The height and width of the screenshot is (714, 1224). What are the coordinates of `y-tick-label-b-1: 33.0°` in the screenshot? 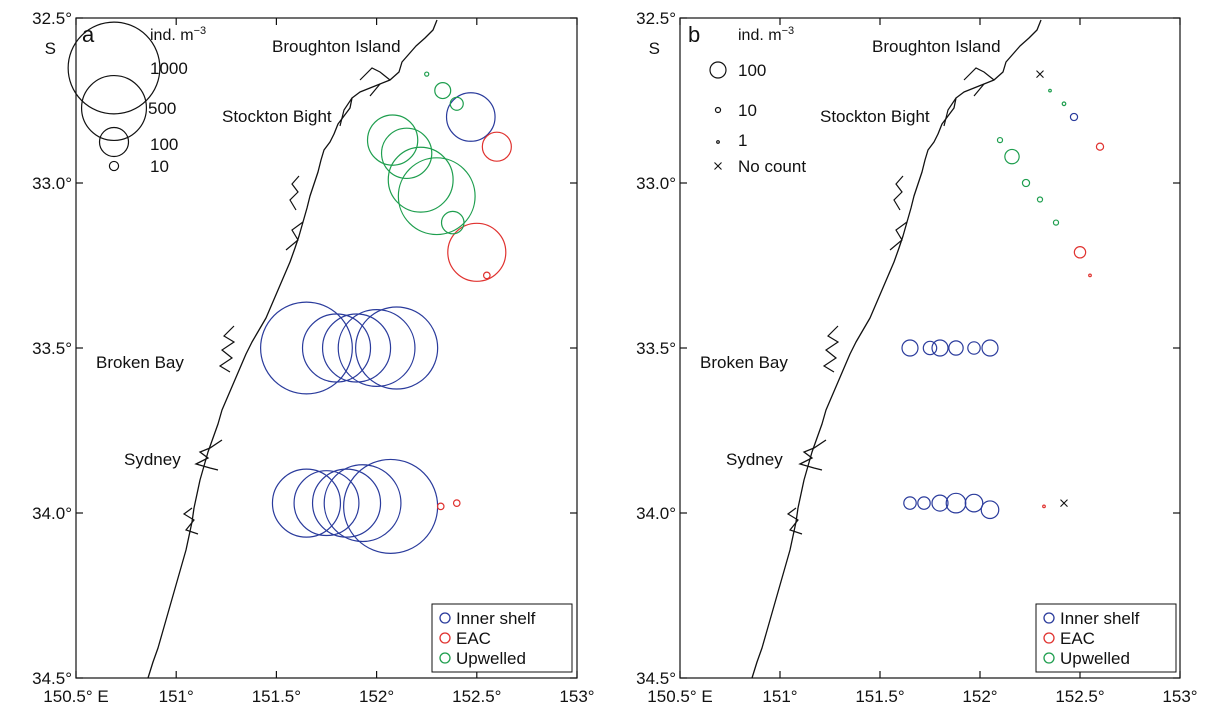 It's located at (656, 183).